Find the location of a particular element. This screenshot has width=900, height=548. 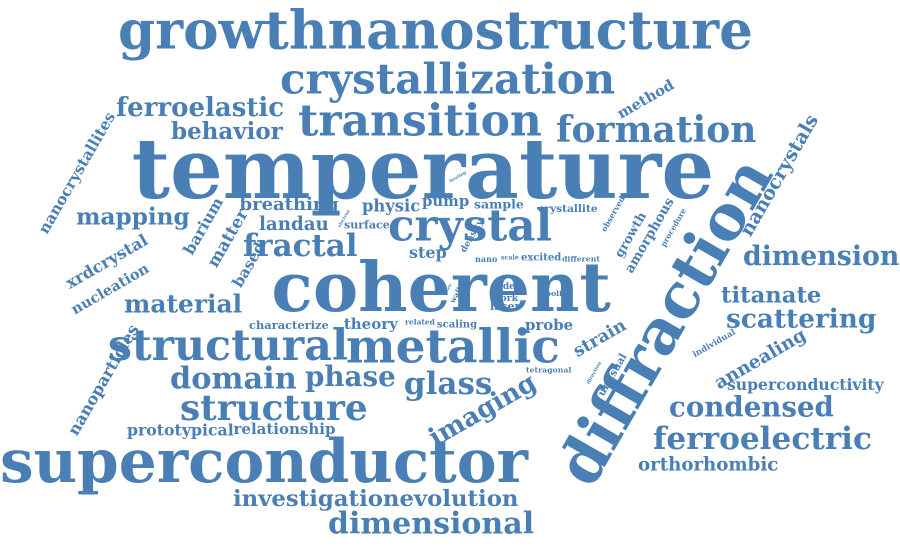

word-surface: surface is located at coordinates (367, 225).